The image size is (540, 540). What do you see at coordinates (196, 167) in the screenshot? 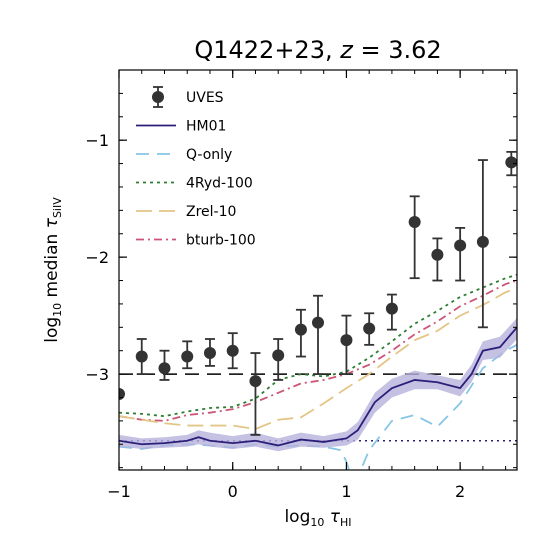
I see `legend: UVES HM01 Q-only 4Ryd-100 Zrel-10 bturb-100` at bounding box center [196, 167].